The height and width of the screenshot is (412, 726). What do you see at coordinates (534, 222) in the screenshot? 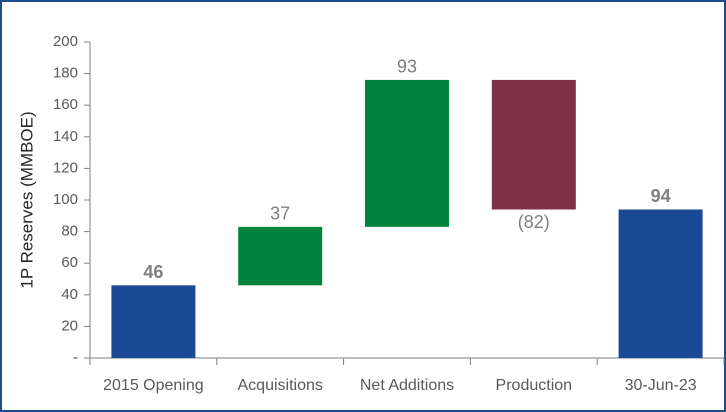
I see `value-label: (82)` at bounding box center [534, 222].